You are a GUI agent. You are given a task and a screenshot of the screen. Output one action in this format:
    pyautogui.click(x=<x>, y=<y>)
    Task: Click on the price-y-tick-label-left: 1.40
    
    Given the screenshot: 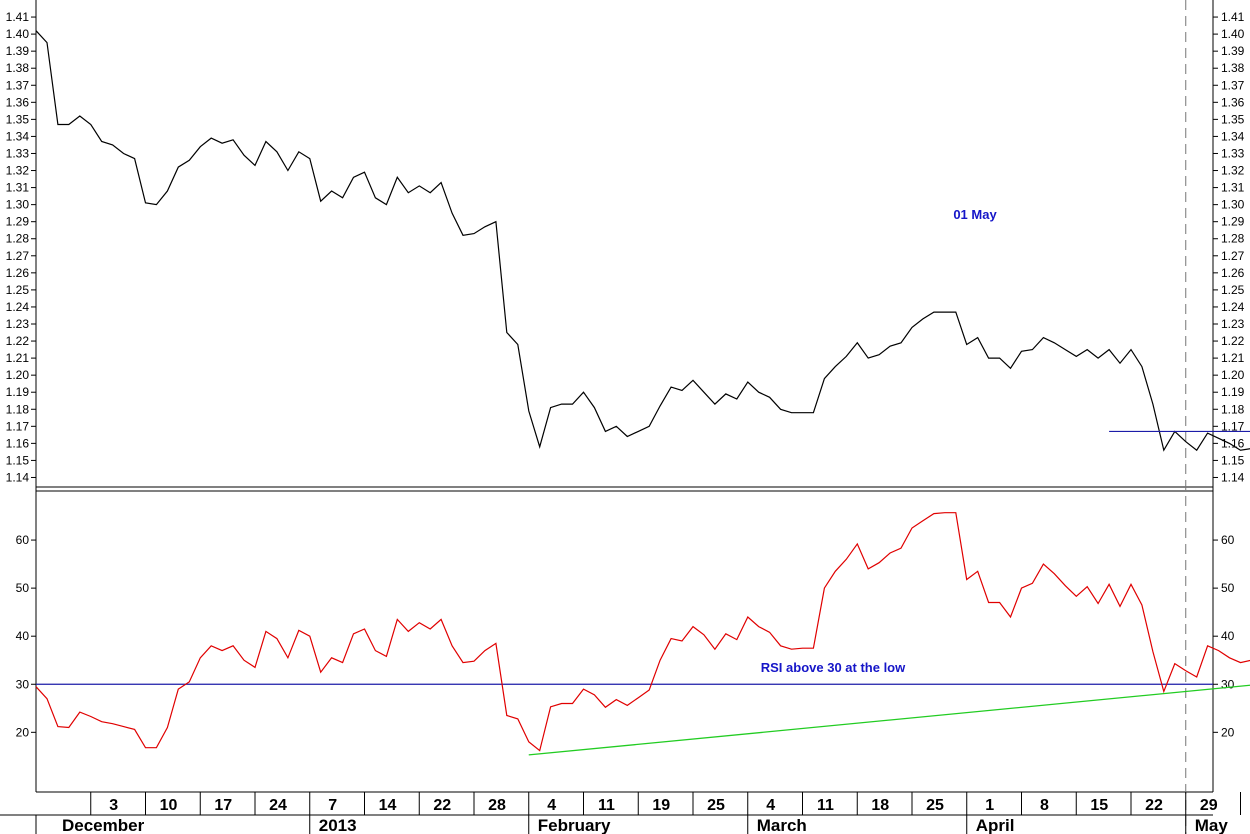 What is the action you would take?
    pyautogui.click(x=18, y=34)
    